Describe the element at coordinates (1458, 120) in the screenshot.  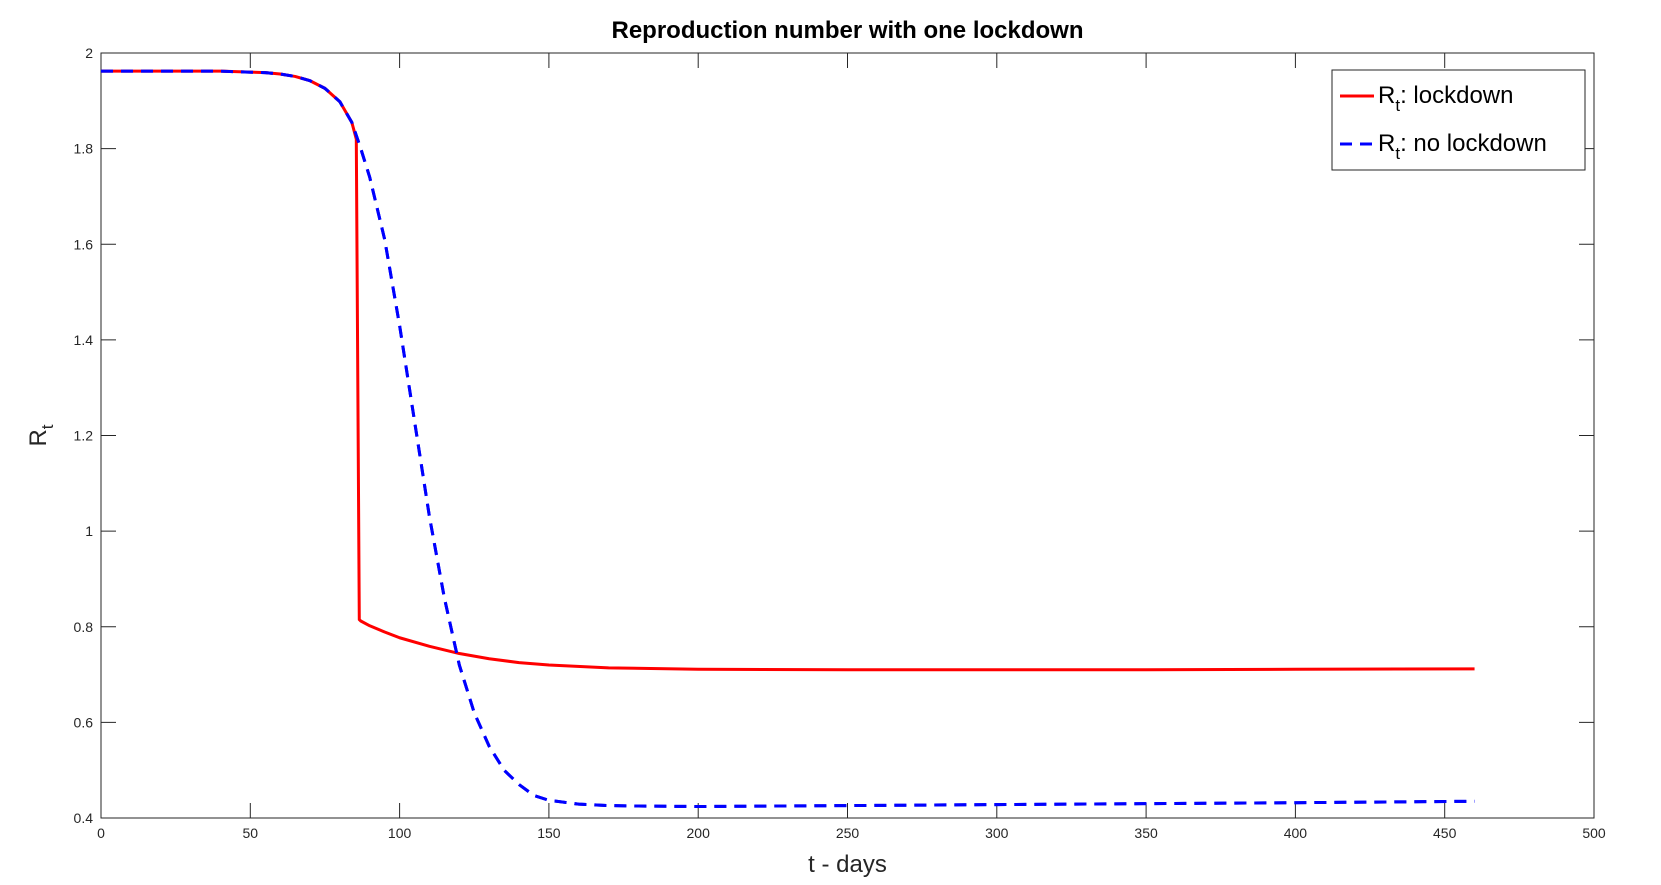
I see `legend-box` at that location.